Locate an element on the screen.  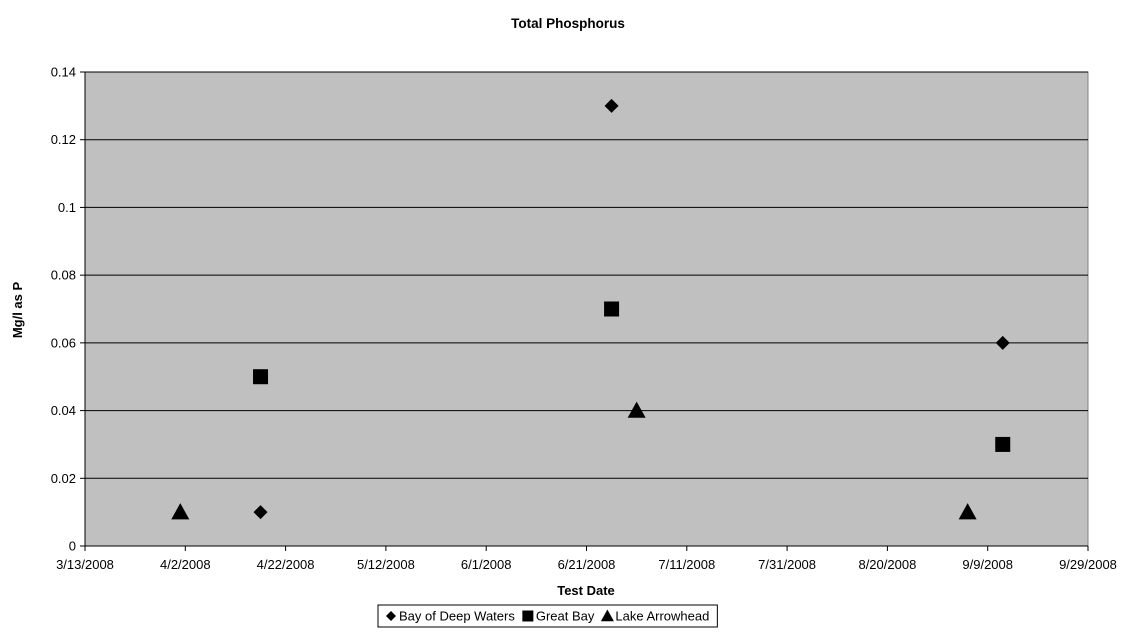
legend-item: Bay of Deep Waters is located at coordinates (450, 616).